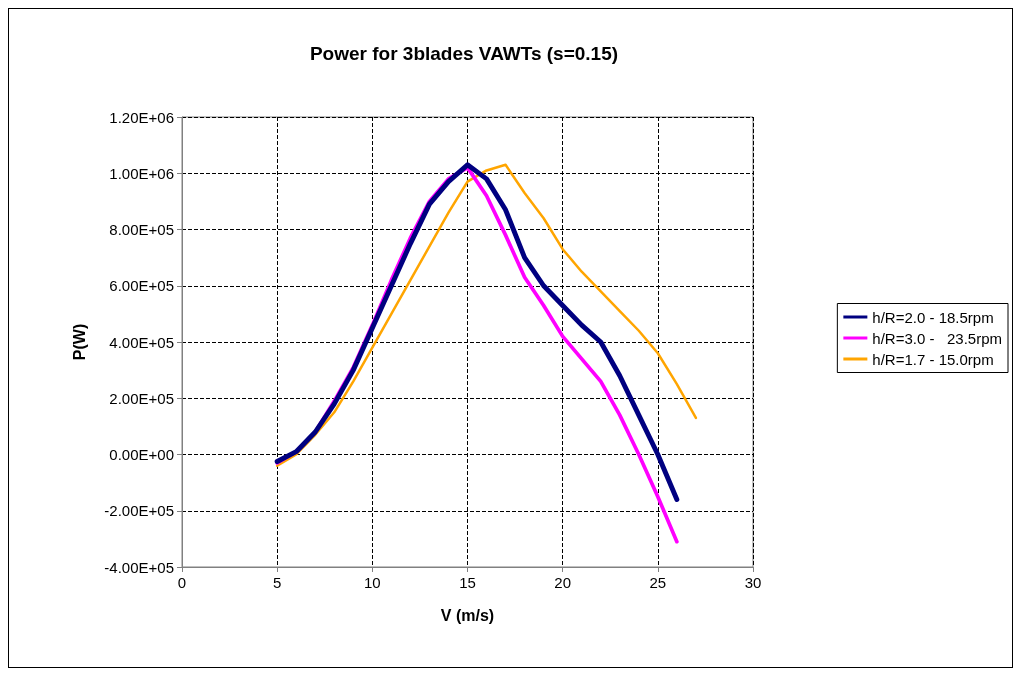  I want to click on y-axis-title: P(W), so click(79, 342).